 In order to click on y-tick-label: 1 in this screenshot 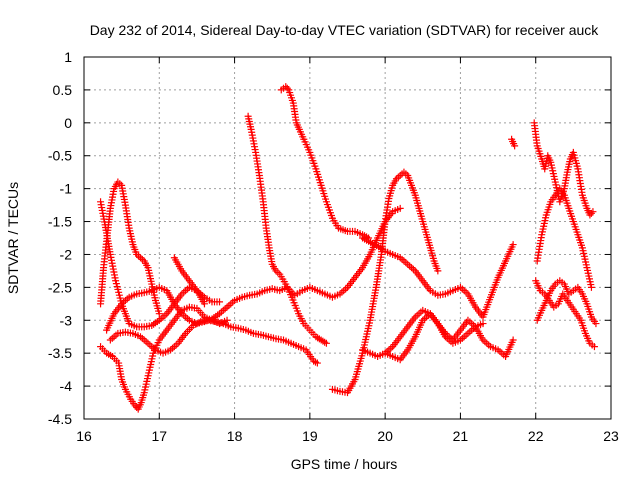, I will do `click(68, 57)`.